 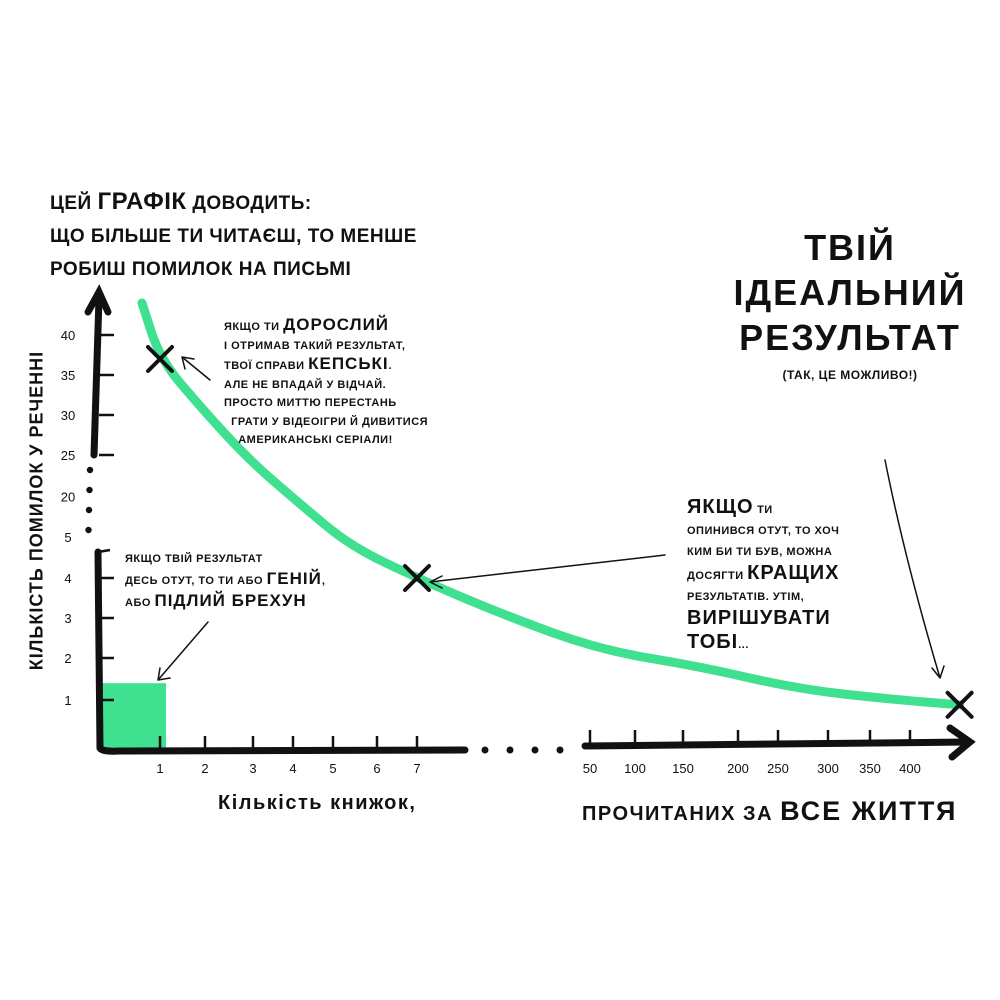 What do you see at coordinates (252, 768) in the screenshot?
I see `x-tick-label: 3` at bounding box center [252, 768].